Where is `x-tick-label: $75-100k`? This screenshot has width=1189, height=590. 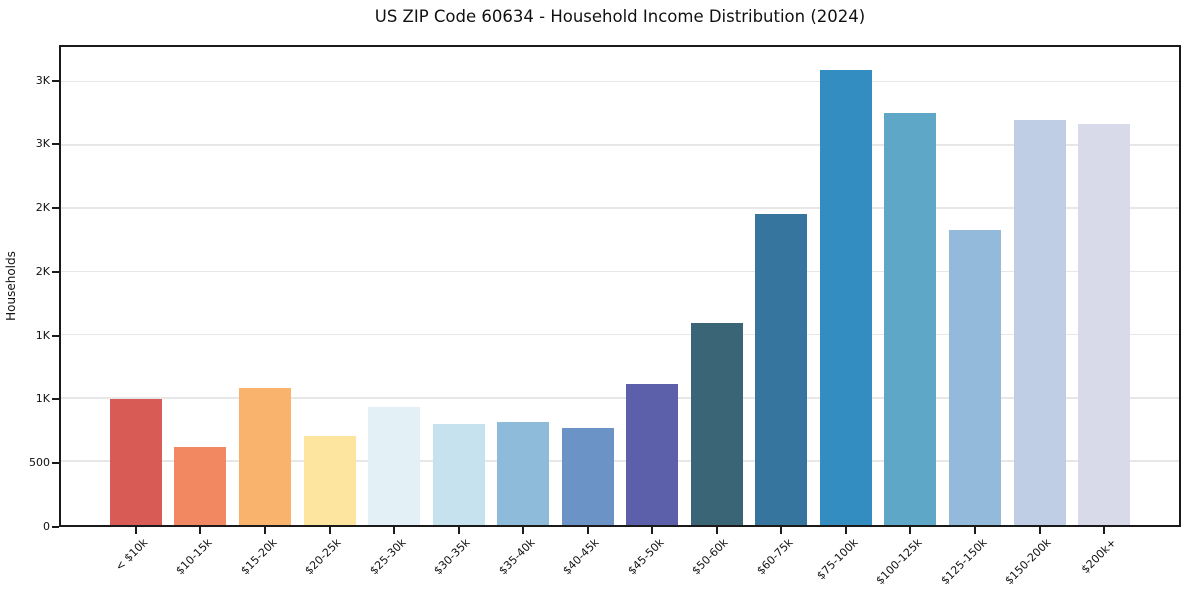 x-tick-label: $75-100k is located at coordinates (837, 559).